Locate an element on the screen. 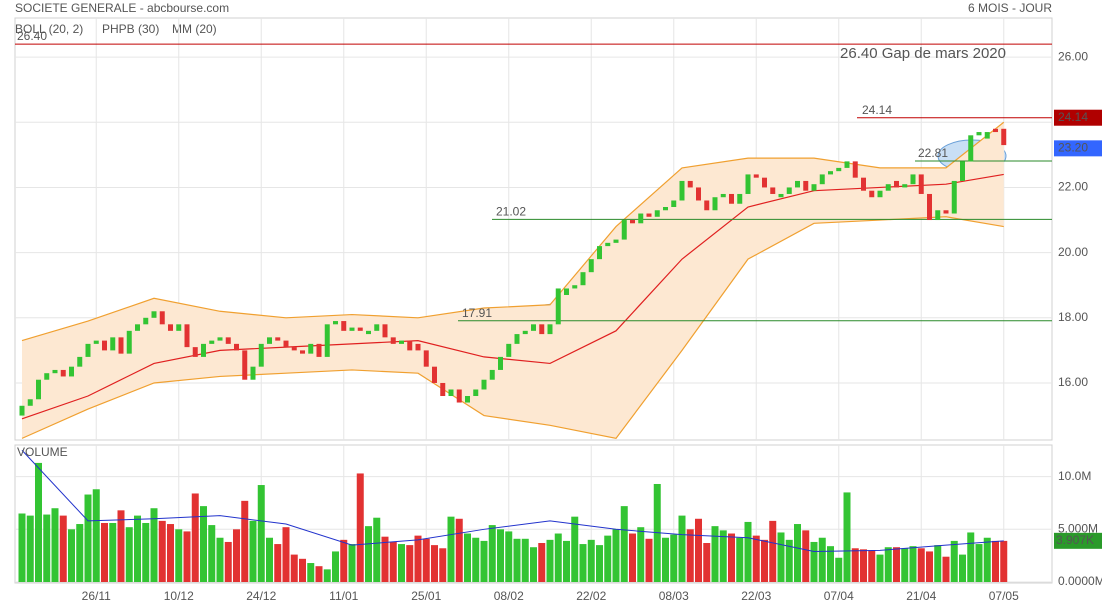  y-tick-label: 0.0000M is located at coordinates (1080, 581).